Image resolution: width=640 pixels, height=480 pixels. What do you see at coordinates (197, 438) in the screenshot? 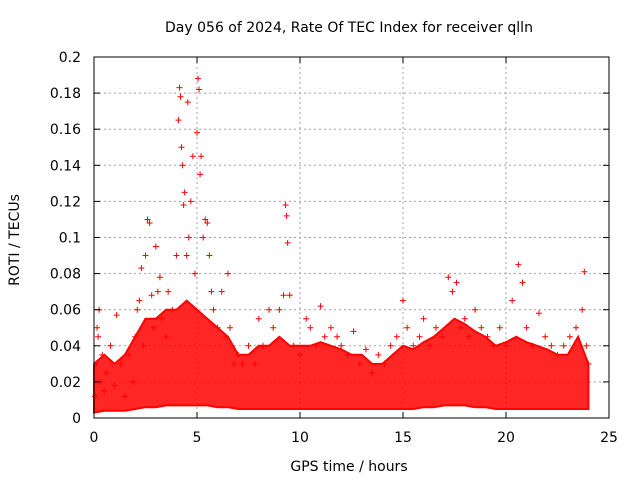
I see `x-tick-label: 5` at bounding box center [197, 438].